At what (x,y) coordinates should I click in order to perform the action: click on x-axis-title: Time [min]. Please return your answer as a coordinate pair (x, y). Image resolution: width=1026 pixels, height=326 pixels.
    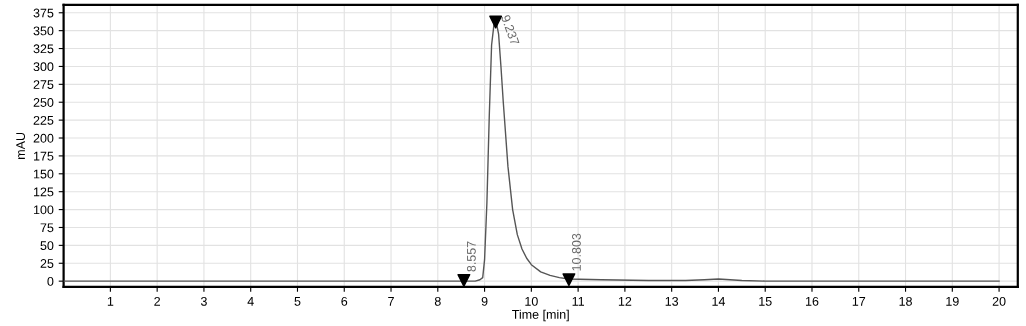
    Looking at the image, I should click on (540, 315).